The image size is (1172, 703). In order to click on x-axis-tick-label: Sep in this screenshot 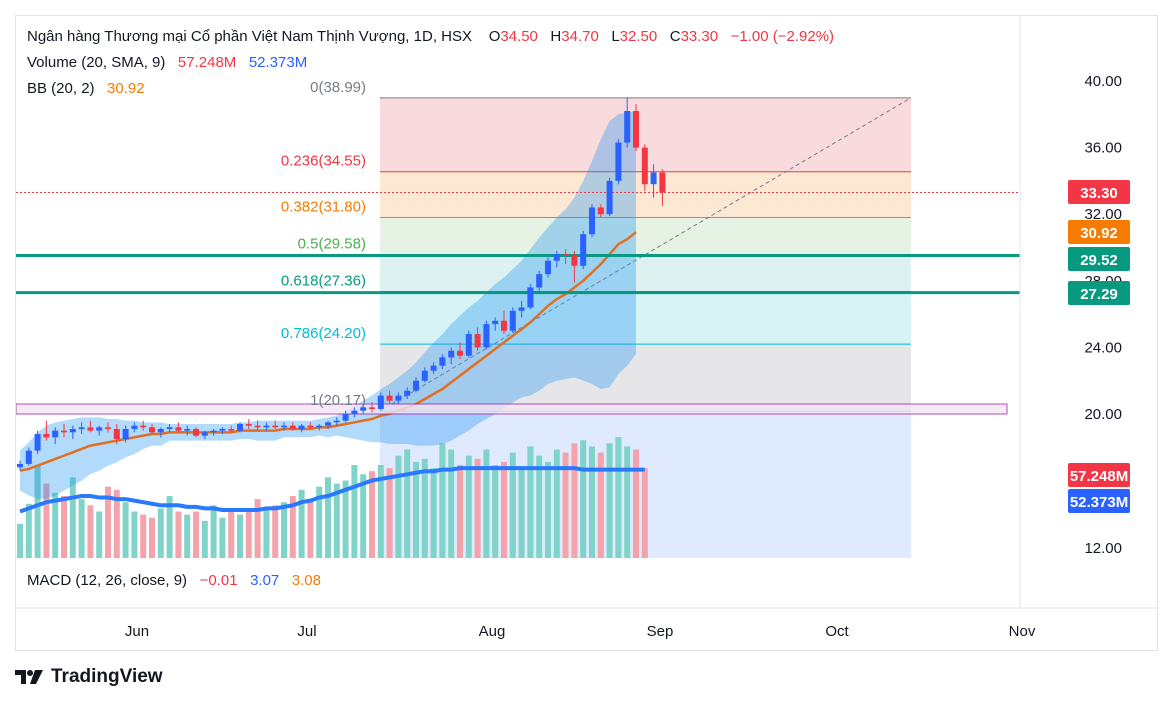, I will do `click(660, 631)`.